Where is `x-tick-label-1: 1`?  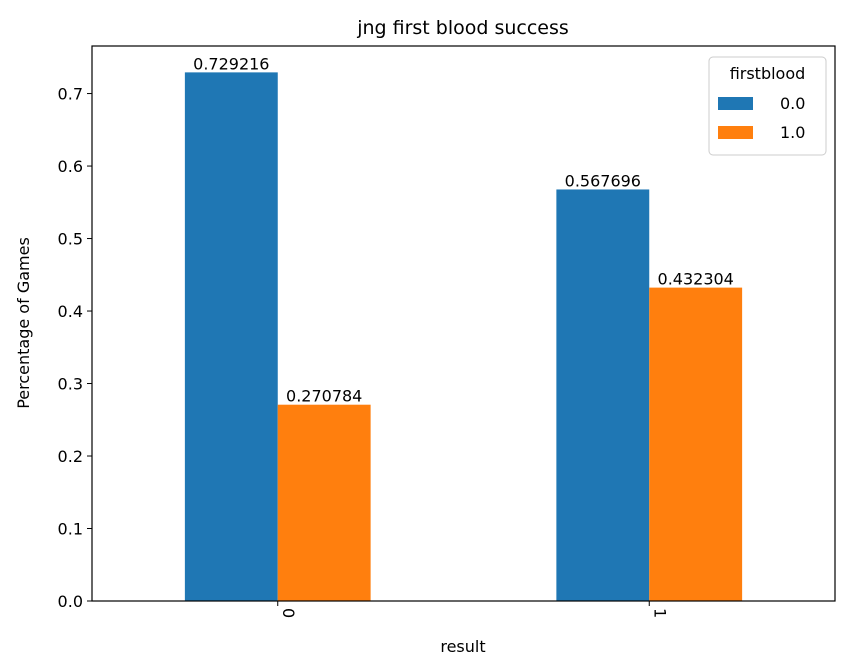
x-tick-label-1: 1 is located at coordinates (659, 613).